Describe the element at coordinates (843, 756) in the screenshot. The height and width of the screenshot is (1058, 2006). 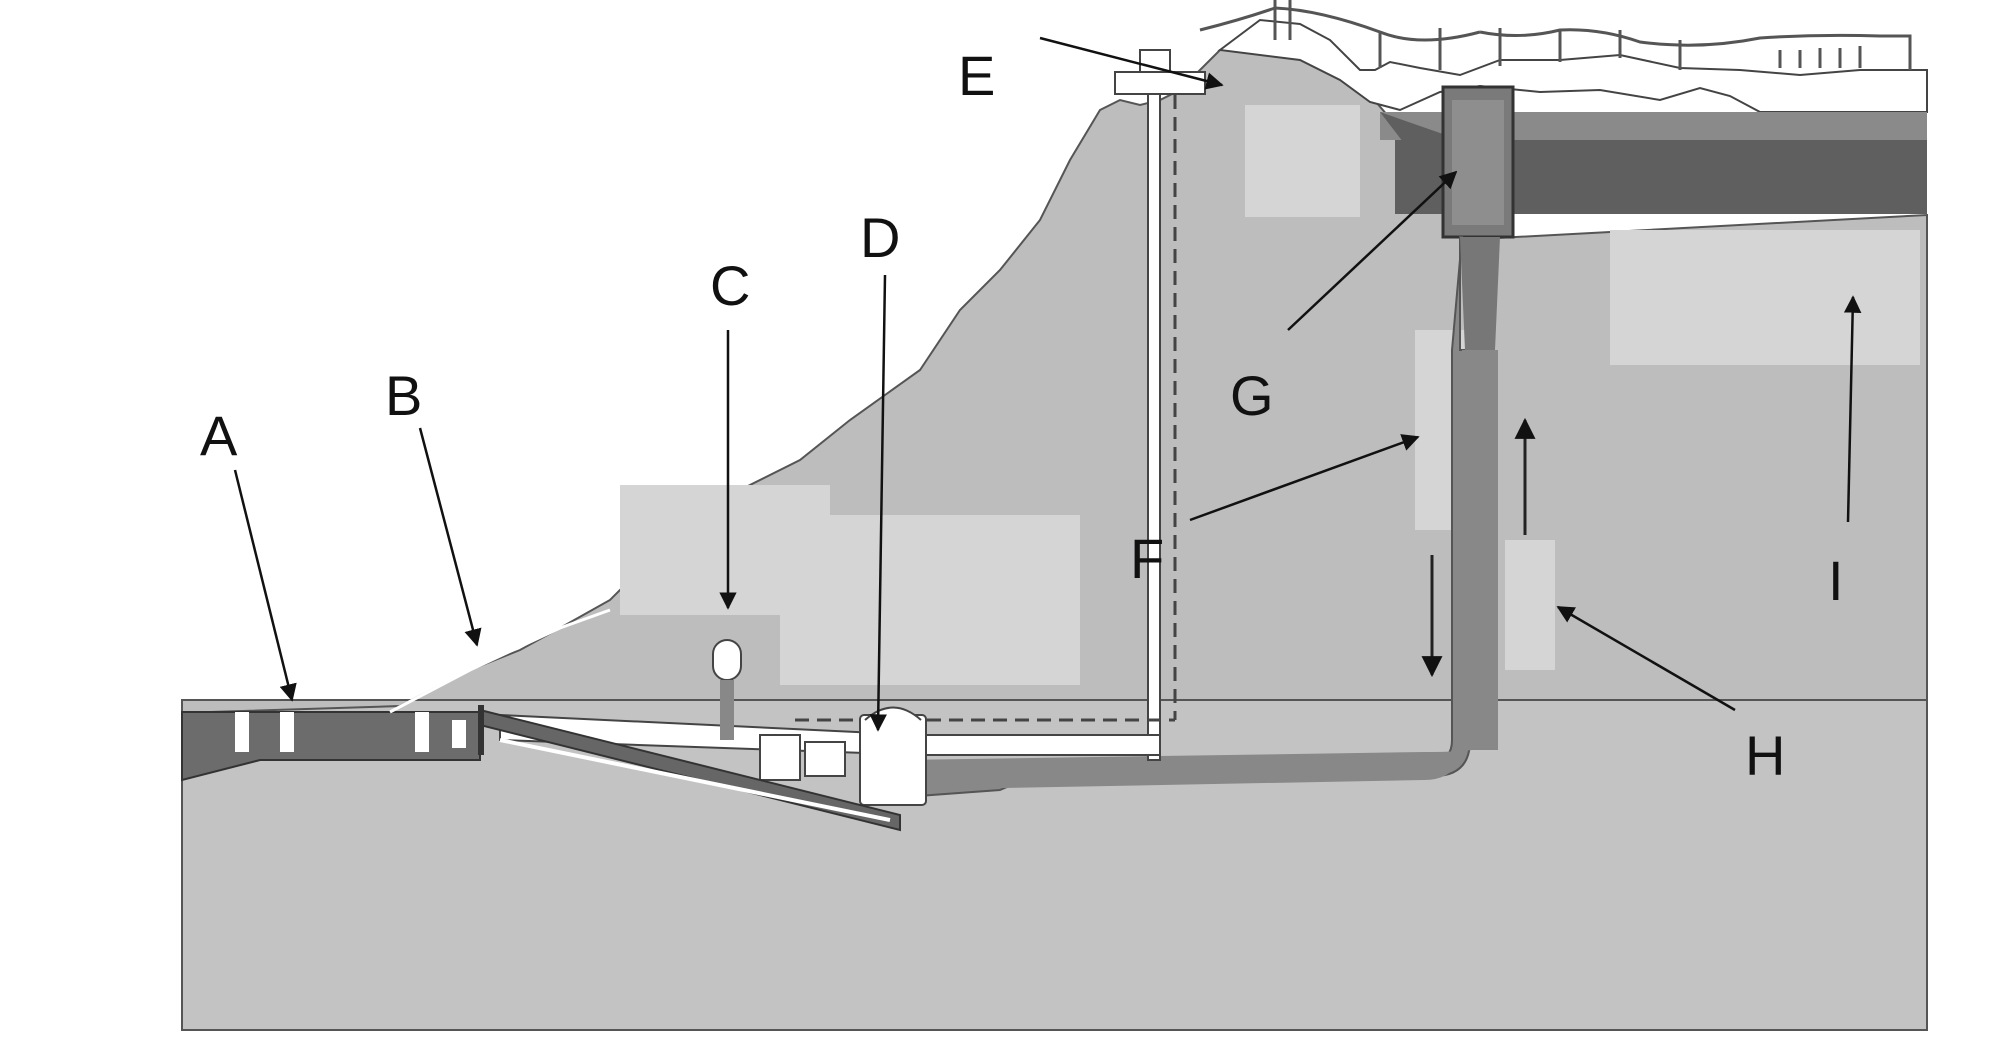
I see `powerhouse` at that location.